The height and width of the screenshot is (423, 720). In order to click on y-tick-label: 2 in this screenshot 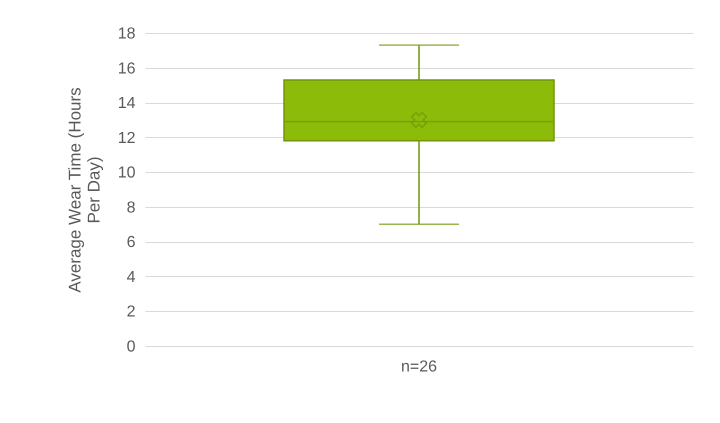, I will do `click(131, 312)`.